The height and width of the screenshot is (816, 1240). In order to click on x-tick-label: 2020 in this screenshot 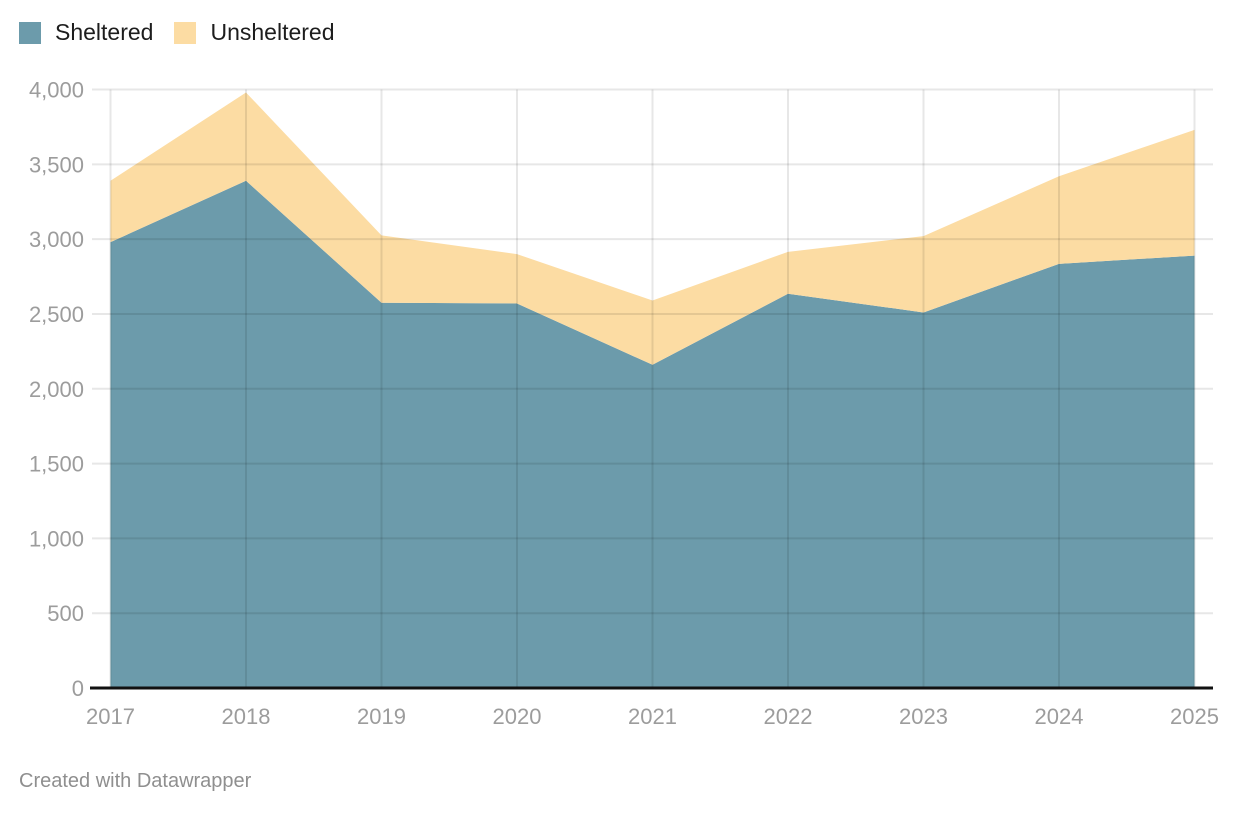, I will do `click(517, 716)`.